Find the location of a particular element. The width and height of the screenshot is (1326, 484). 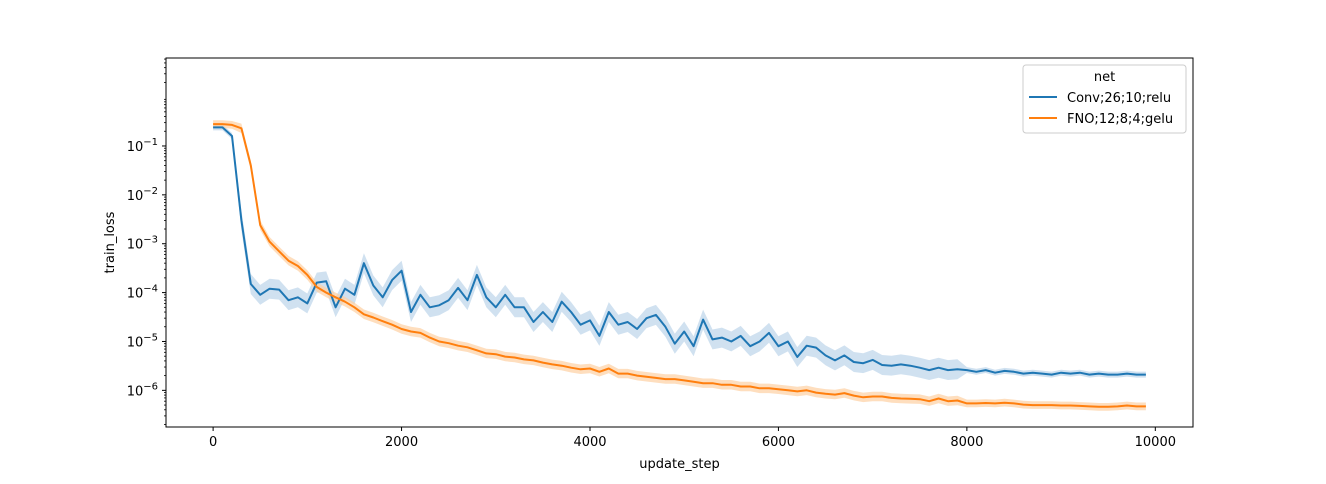

y-axis-ticks: 10⁻⁶ 10⁻⁵ 10⁻⁴ 10⁻³ 10⁻² 10⁻¹ is located at coordinates (146, 241).